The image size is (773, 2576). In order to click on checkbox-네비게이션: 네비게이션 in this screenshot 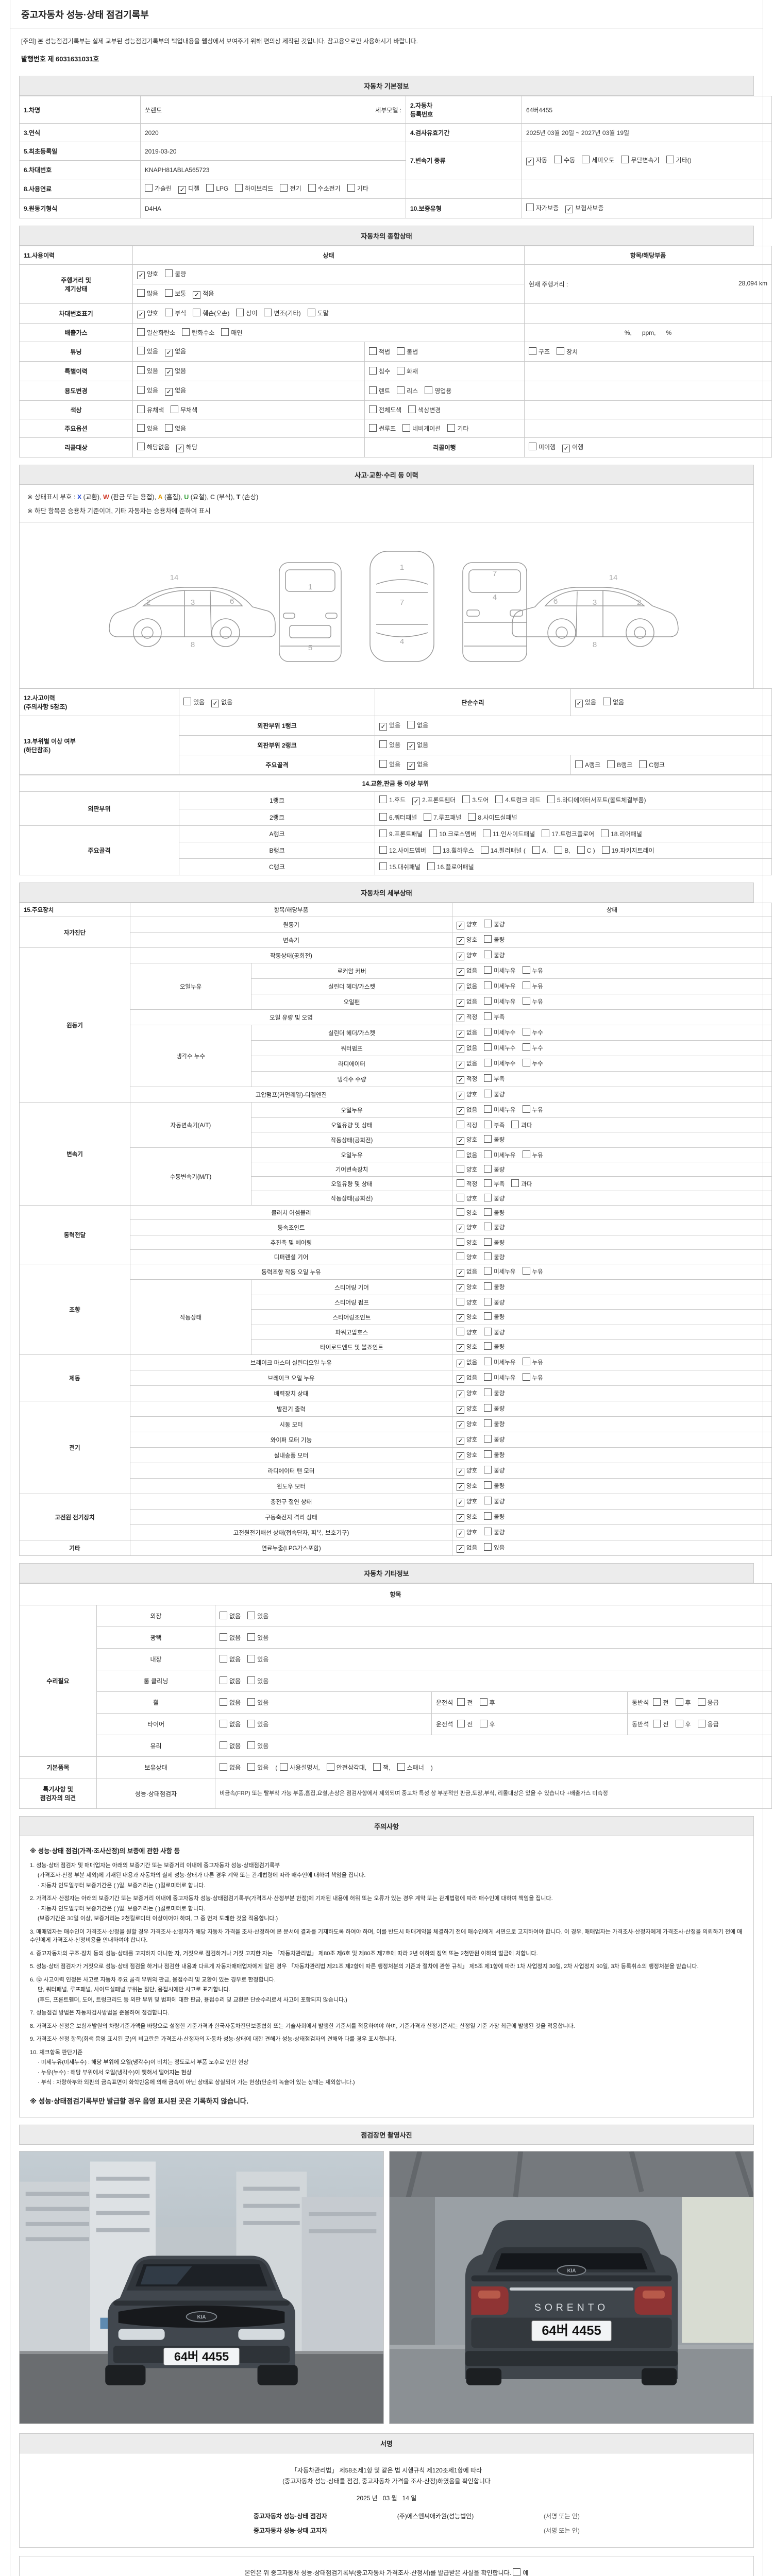, I will do `click(421, 428)`.